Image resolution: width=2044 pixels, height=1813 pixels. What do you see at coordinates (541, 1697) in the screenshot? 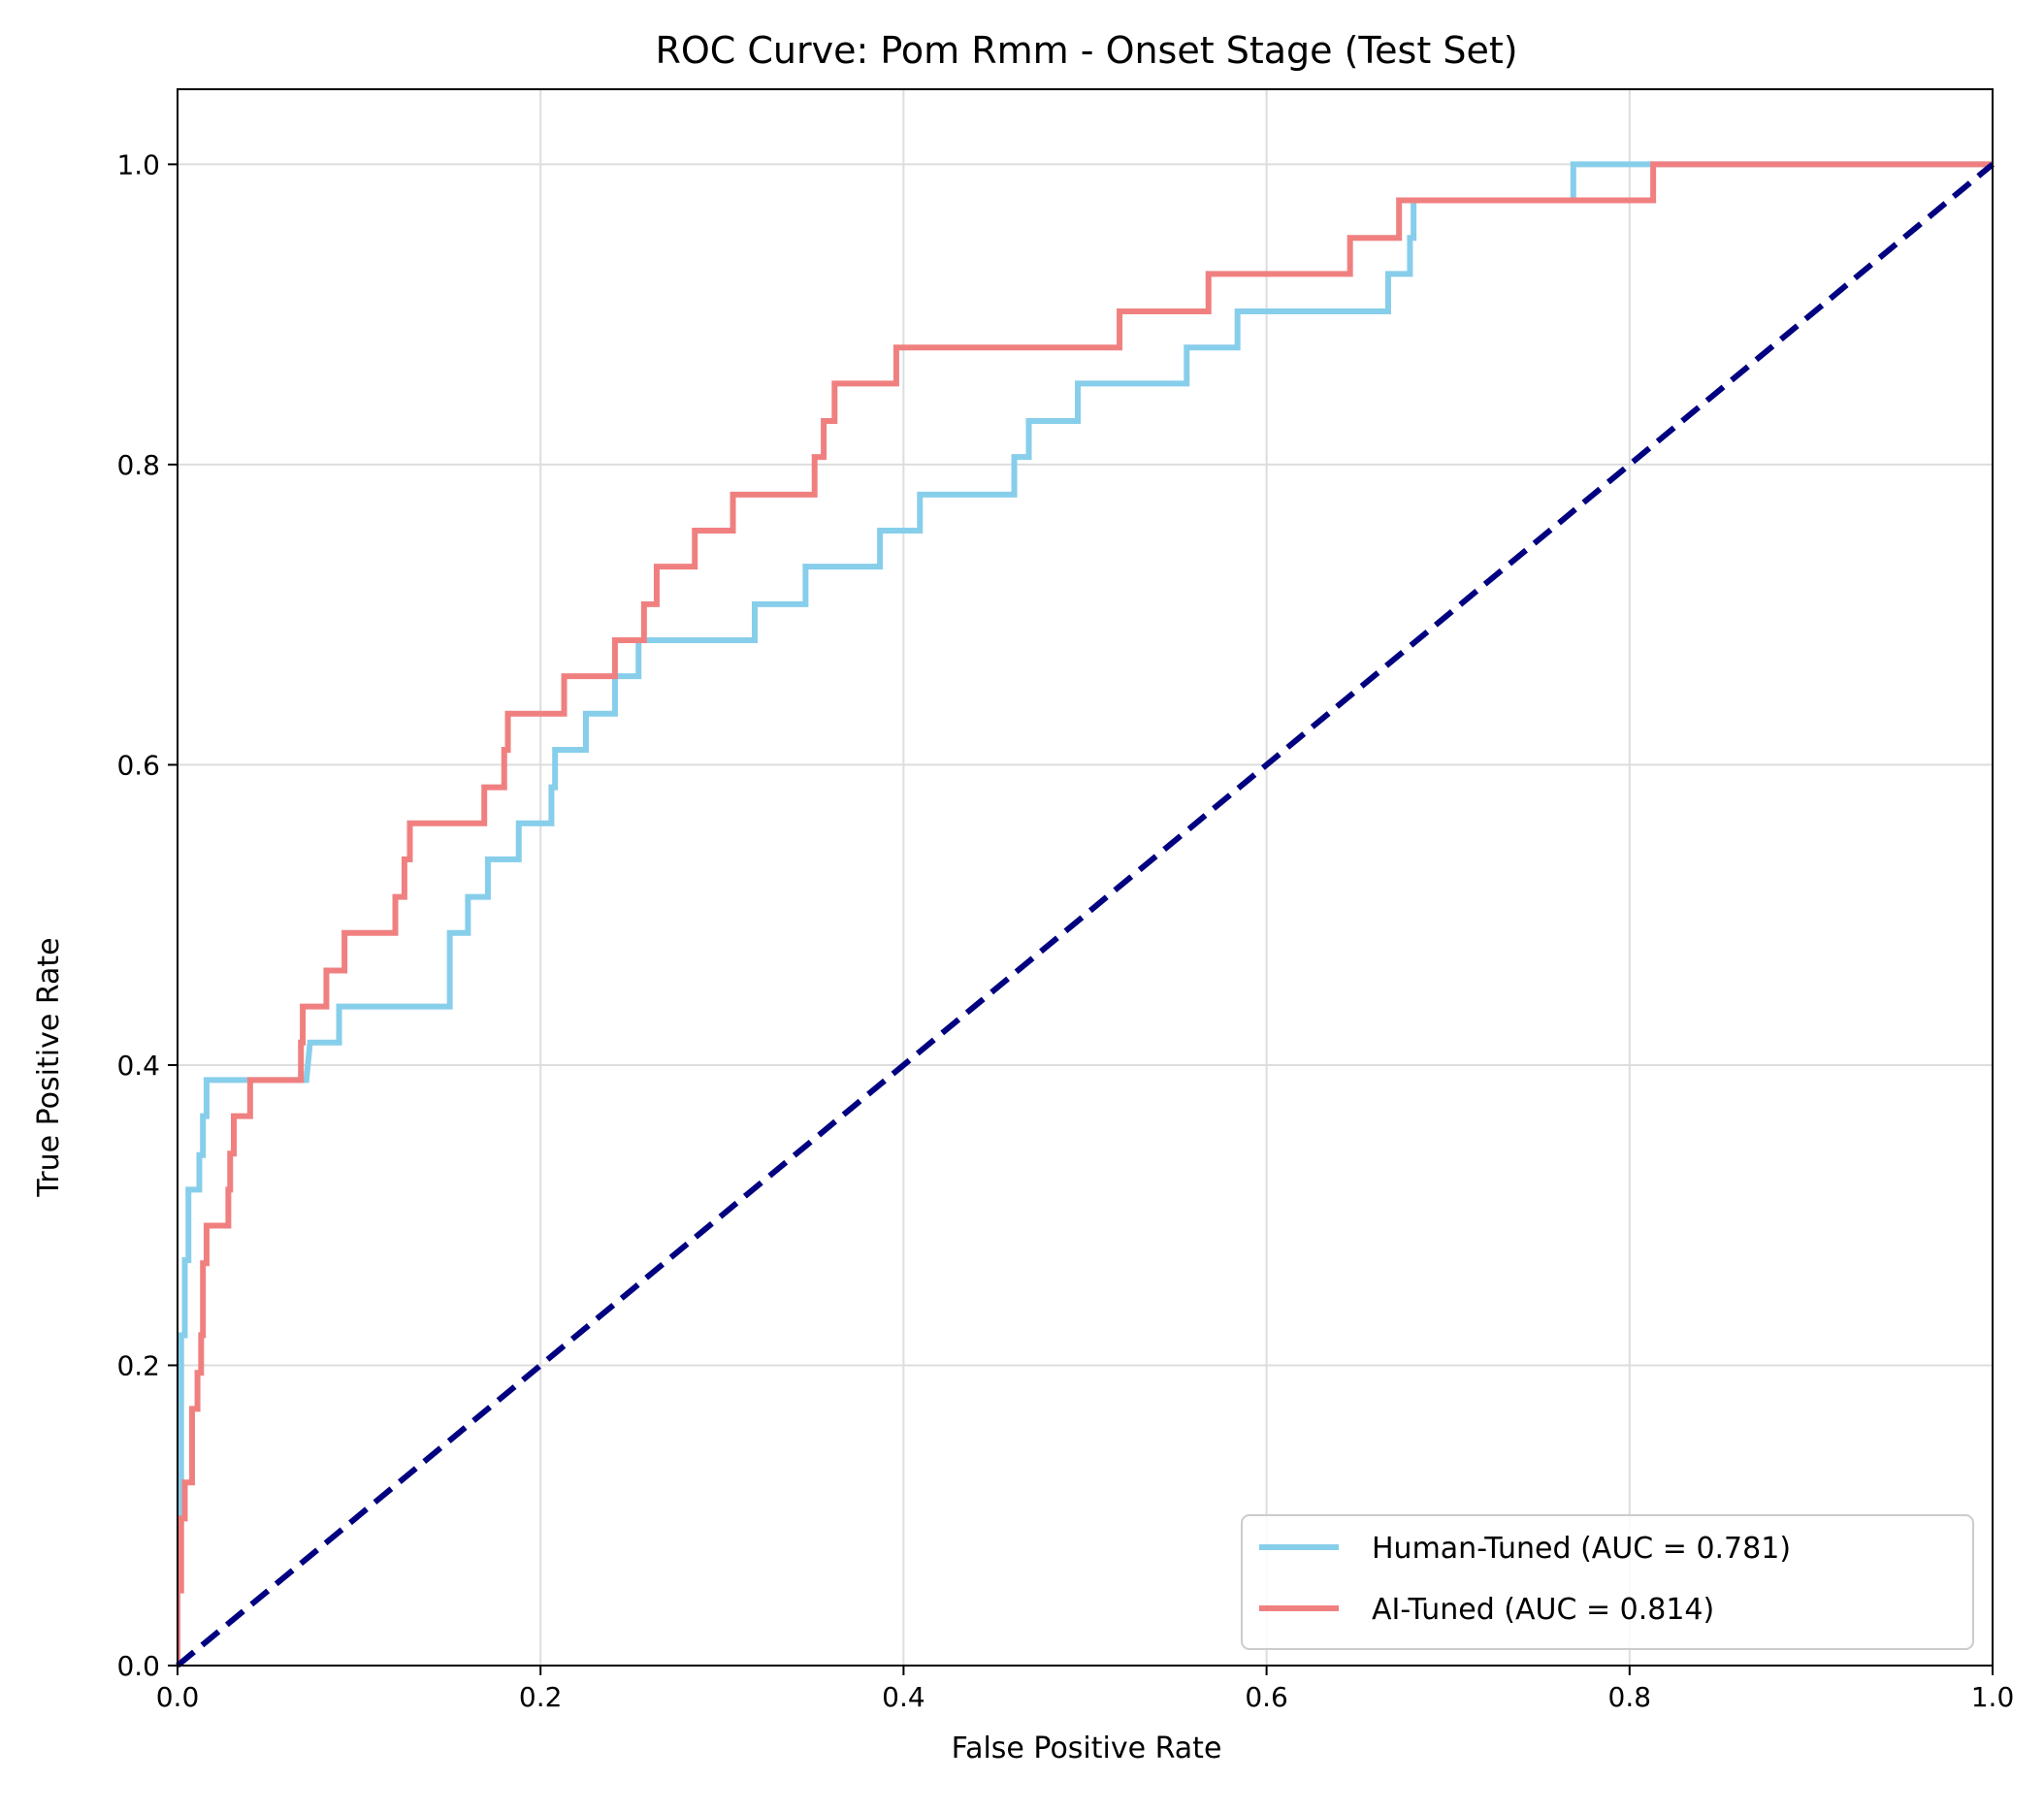
I see `x-tick-label: 0.2` at bounding box center [541, 1697].